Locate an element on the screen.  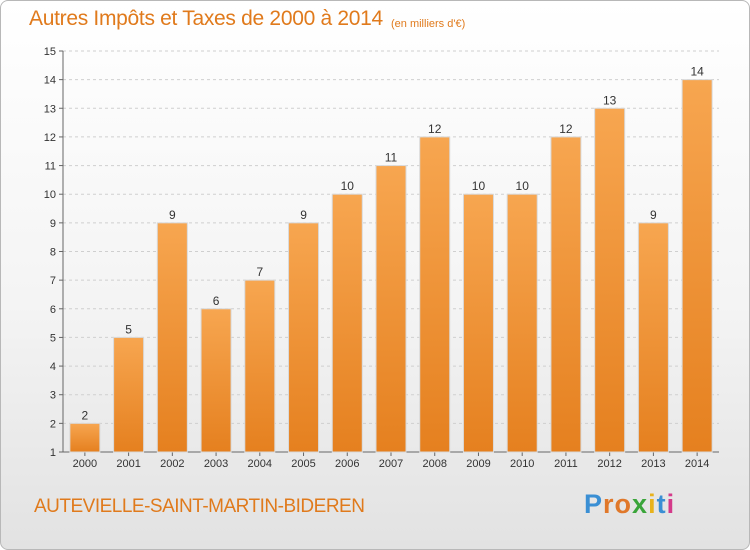
bar-2011 is located at coordinates (566, 294).